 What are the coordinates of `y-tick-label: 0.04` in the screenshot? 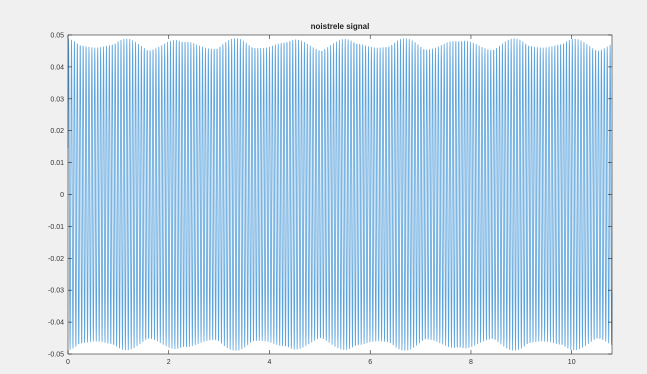 It's located at (57, 67).